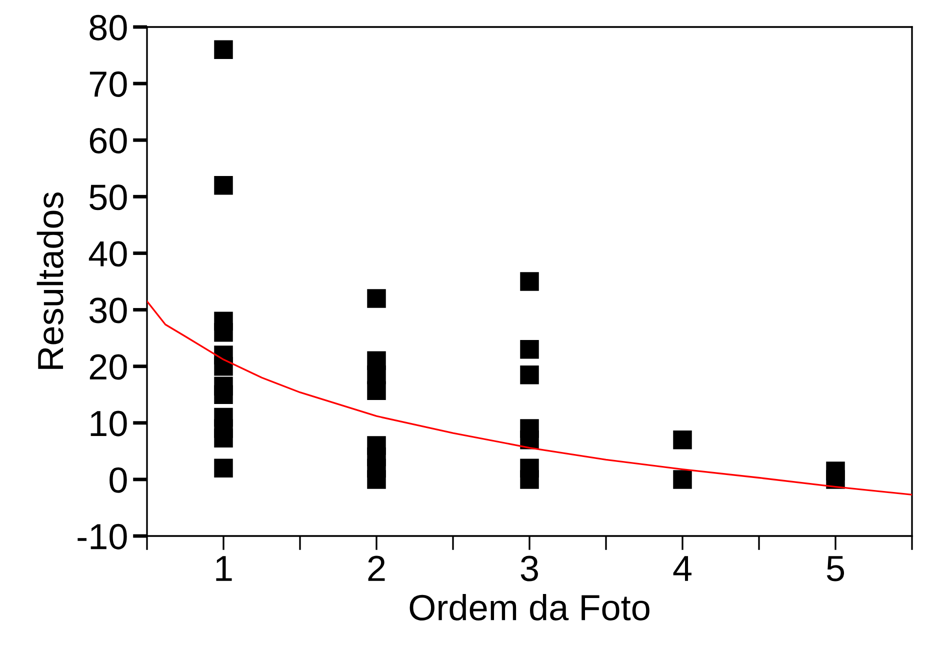 This screenshot has height=663, width=944. I want to click on x-tick-label: 3, so click(529, 569).